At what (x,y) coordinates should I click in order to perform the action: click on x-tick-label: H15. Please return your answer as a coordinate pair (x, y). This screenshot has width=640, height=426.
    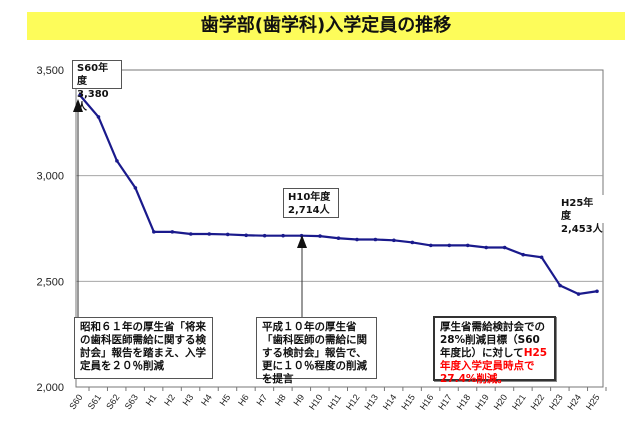
    Looking at the image, I should click on (408, 401).